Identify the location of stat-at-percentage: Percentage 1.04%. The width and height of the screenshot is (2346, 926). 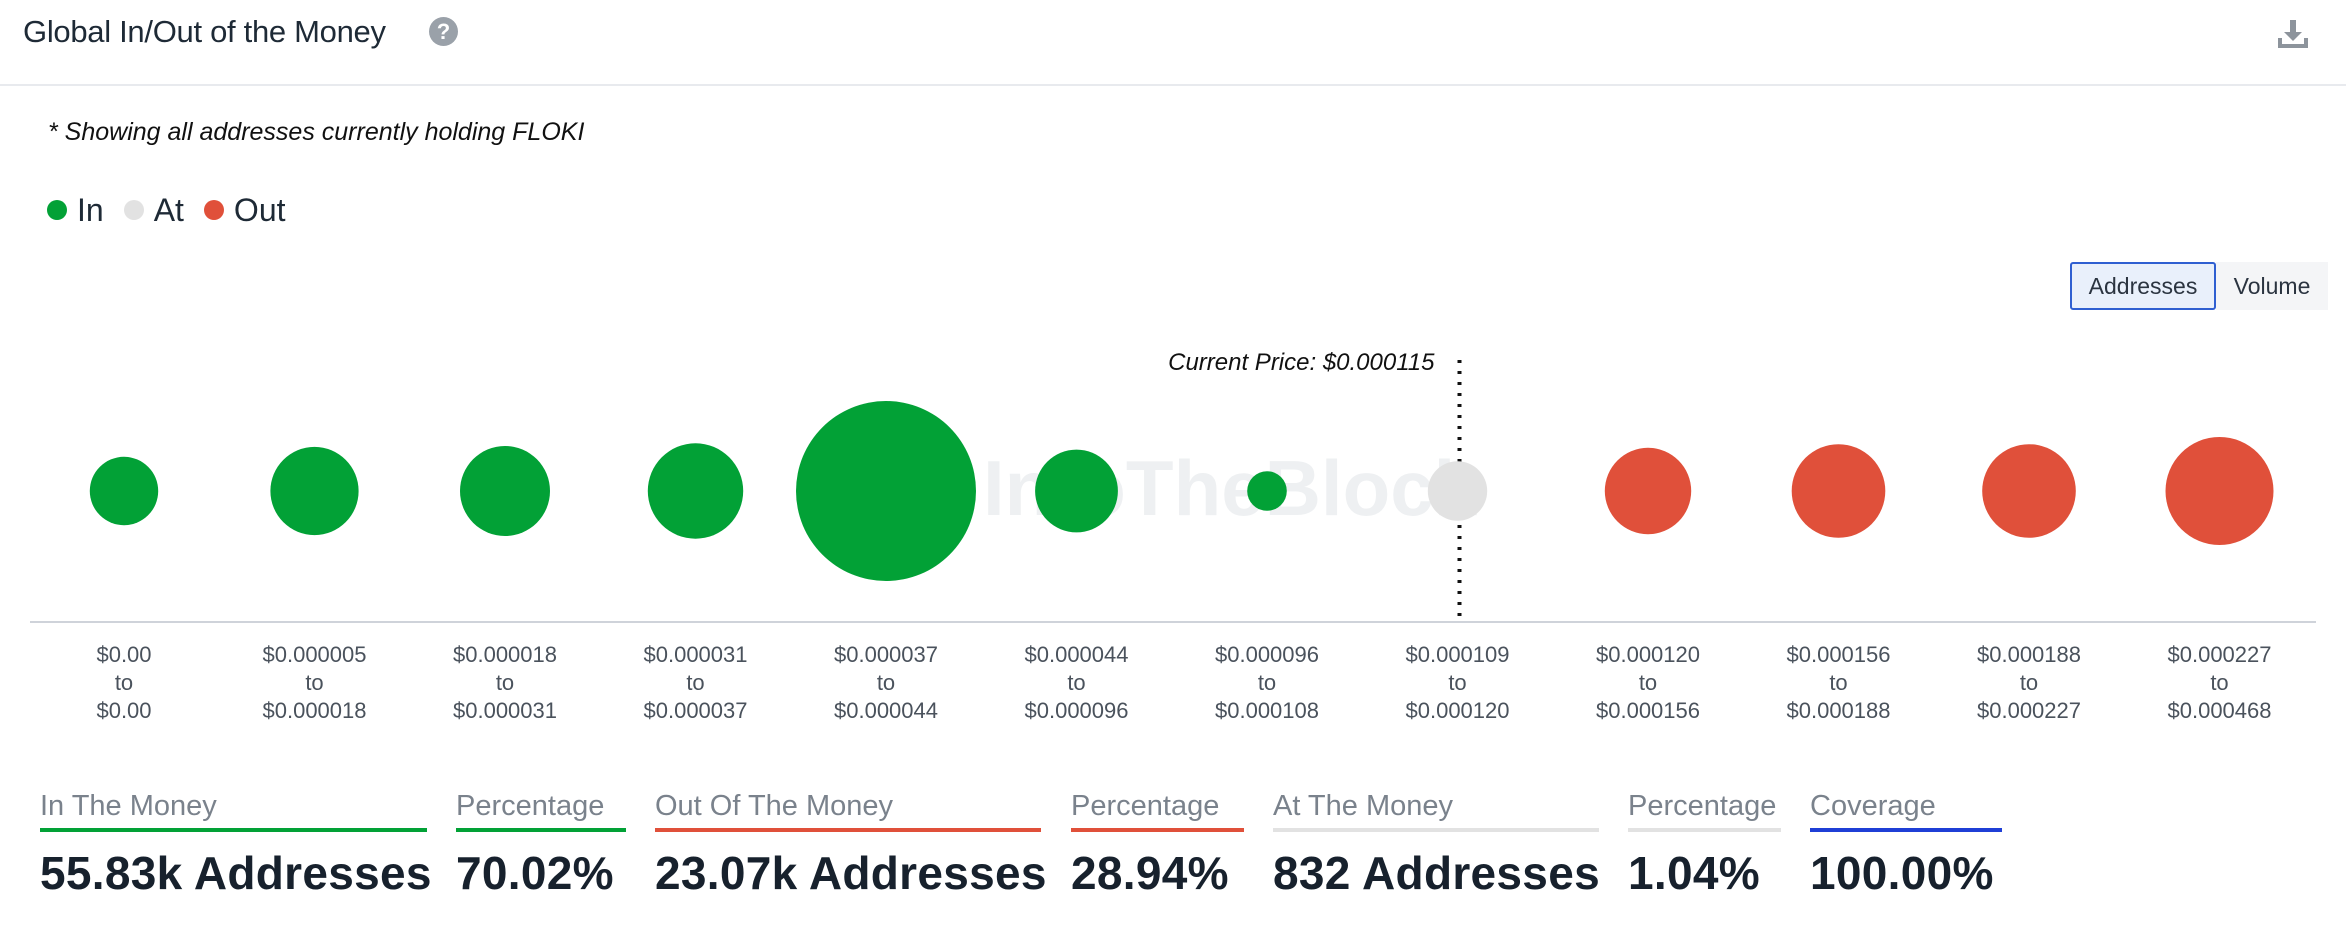
(1704, 842).